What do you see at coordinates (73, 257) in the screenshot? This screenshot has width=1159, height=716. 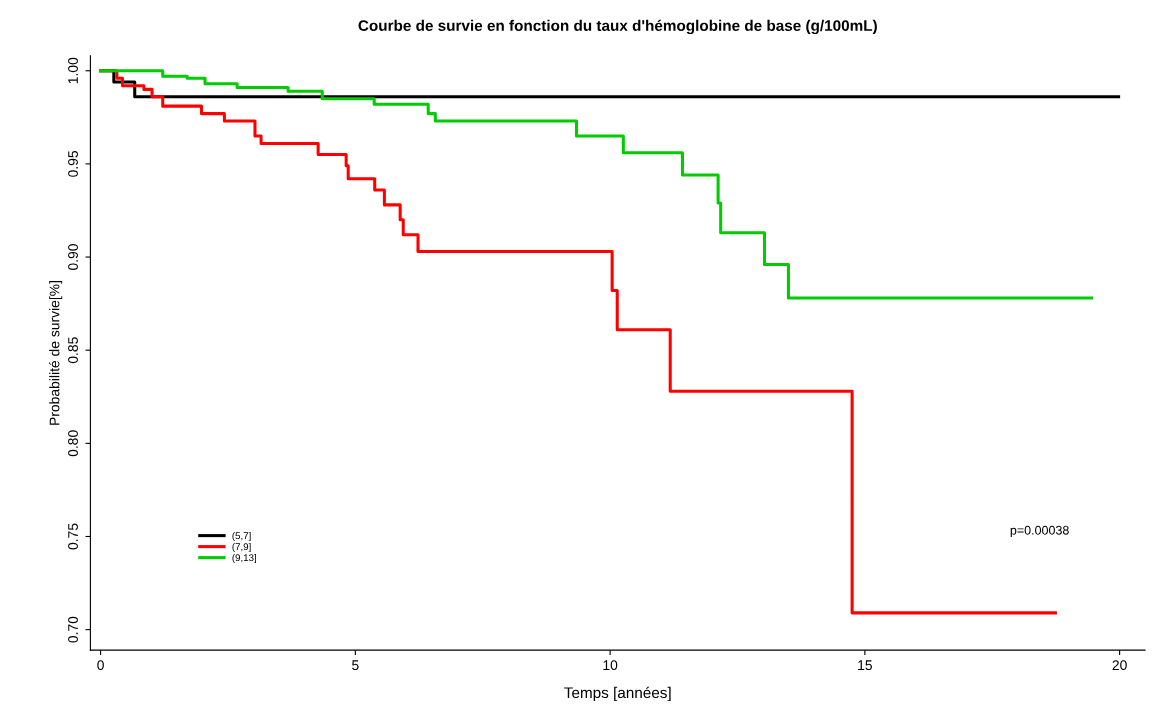 I see `y-tick-label: 0.90` at bounding box center [73, 257].